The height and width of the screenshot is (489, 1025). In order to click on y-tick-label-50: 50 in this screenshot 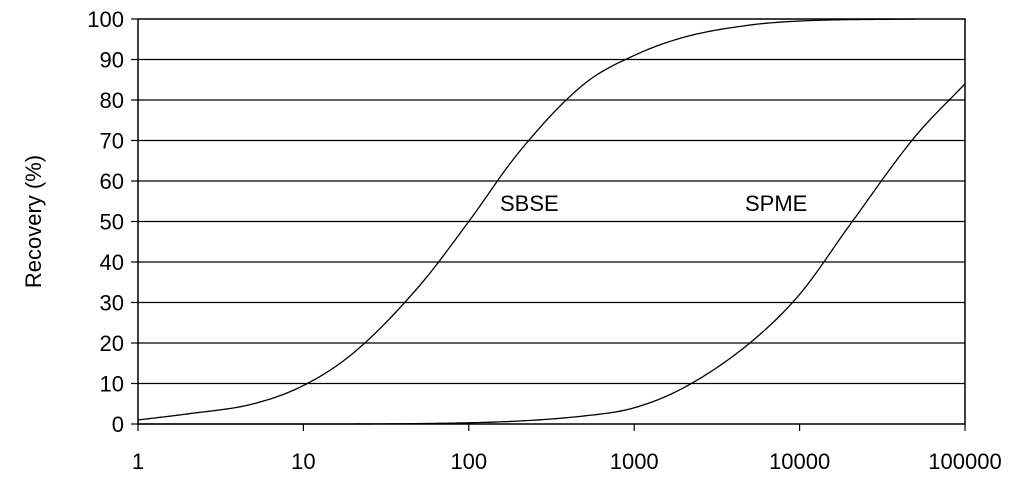, I will do `click(112, 222)`.